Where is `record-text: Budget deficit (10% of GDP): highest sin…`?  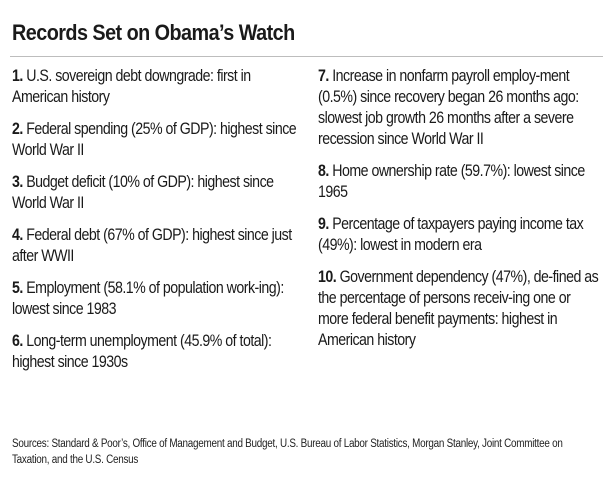
record-text: Budget deficit (10% of GDP): highest sin… is located at coordinates (143, 192).